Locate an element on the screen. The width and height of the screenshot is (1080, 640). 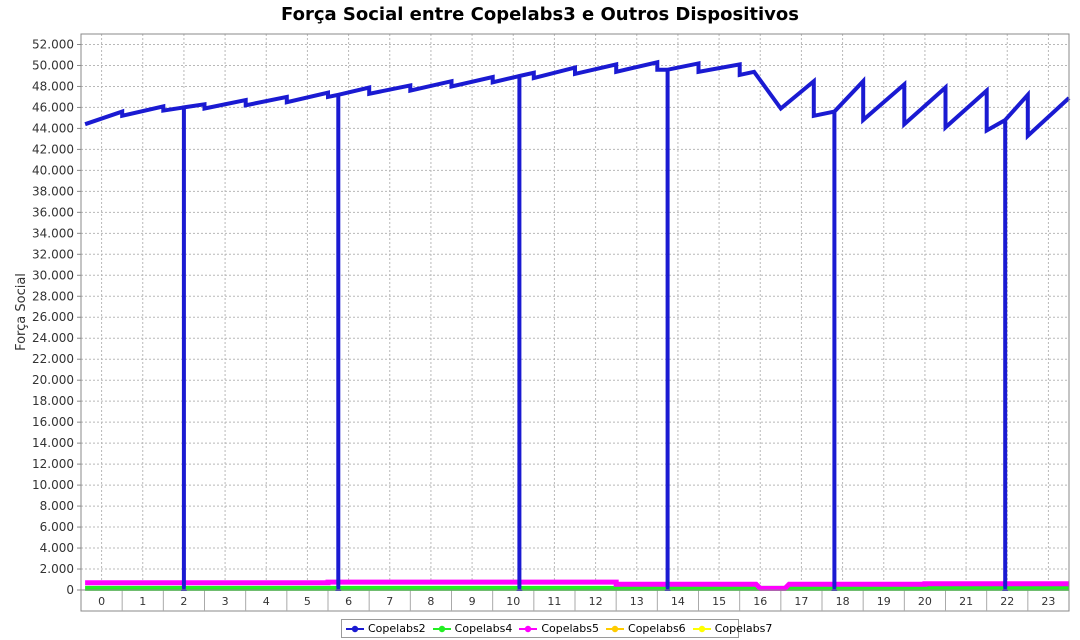
y-tick-label: 32.000 is located at coordinates (53, 254).